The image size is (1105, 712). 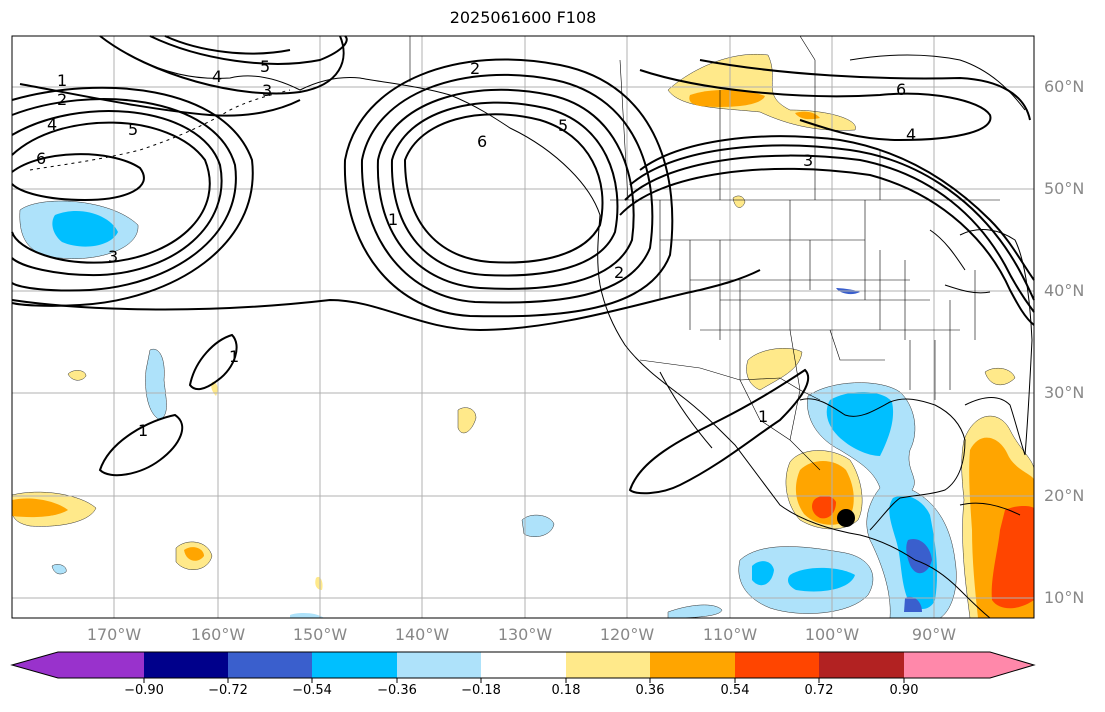 I want to click on colorbar-tick-label: −0.90, so click(x=144, y=690).